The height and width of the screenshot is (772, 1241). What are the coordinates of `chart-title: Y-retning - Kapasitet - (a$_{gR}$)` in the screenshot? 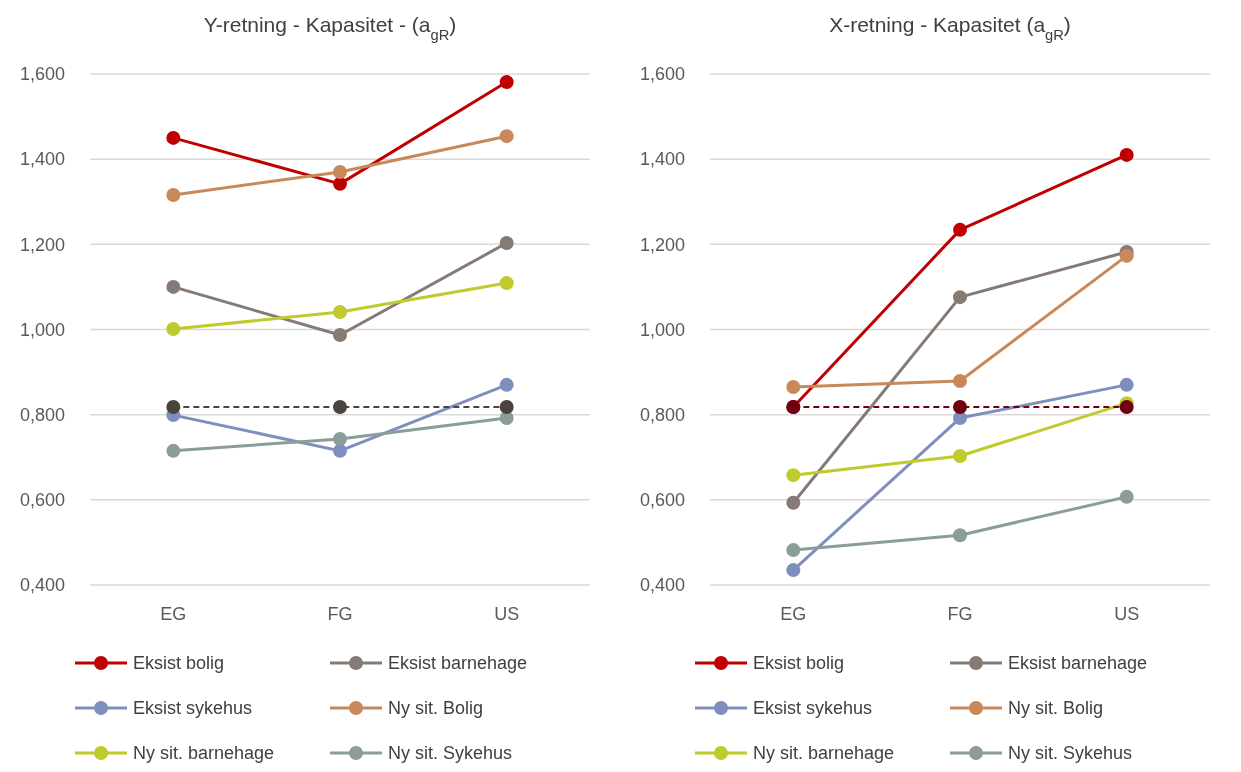 It's located at (330, 28).